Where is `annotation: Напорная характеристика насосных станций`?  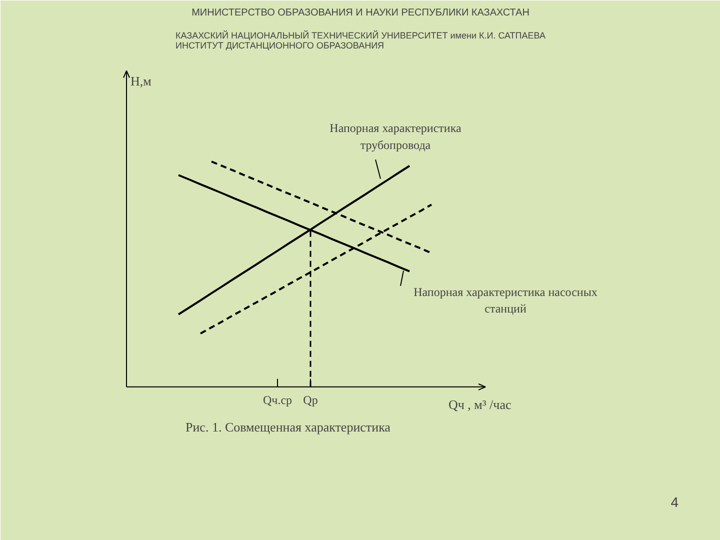 annotation: Напорная характеристика насосных станций is located at coordinates (506, 300).